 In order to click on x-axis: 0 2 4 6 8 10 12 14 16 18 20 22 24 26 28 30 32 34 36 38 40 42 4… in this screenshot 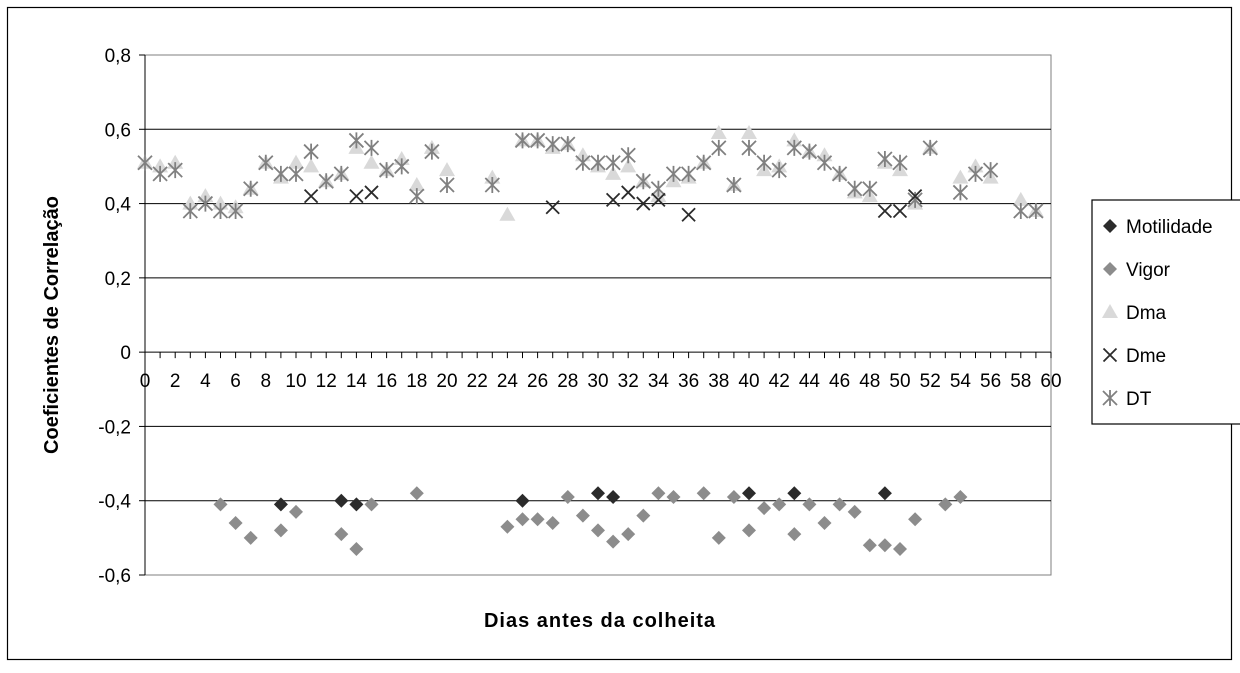, I will do `click(601, 371)`.